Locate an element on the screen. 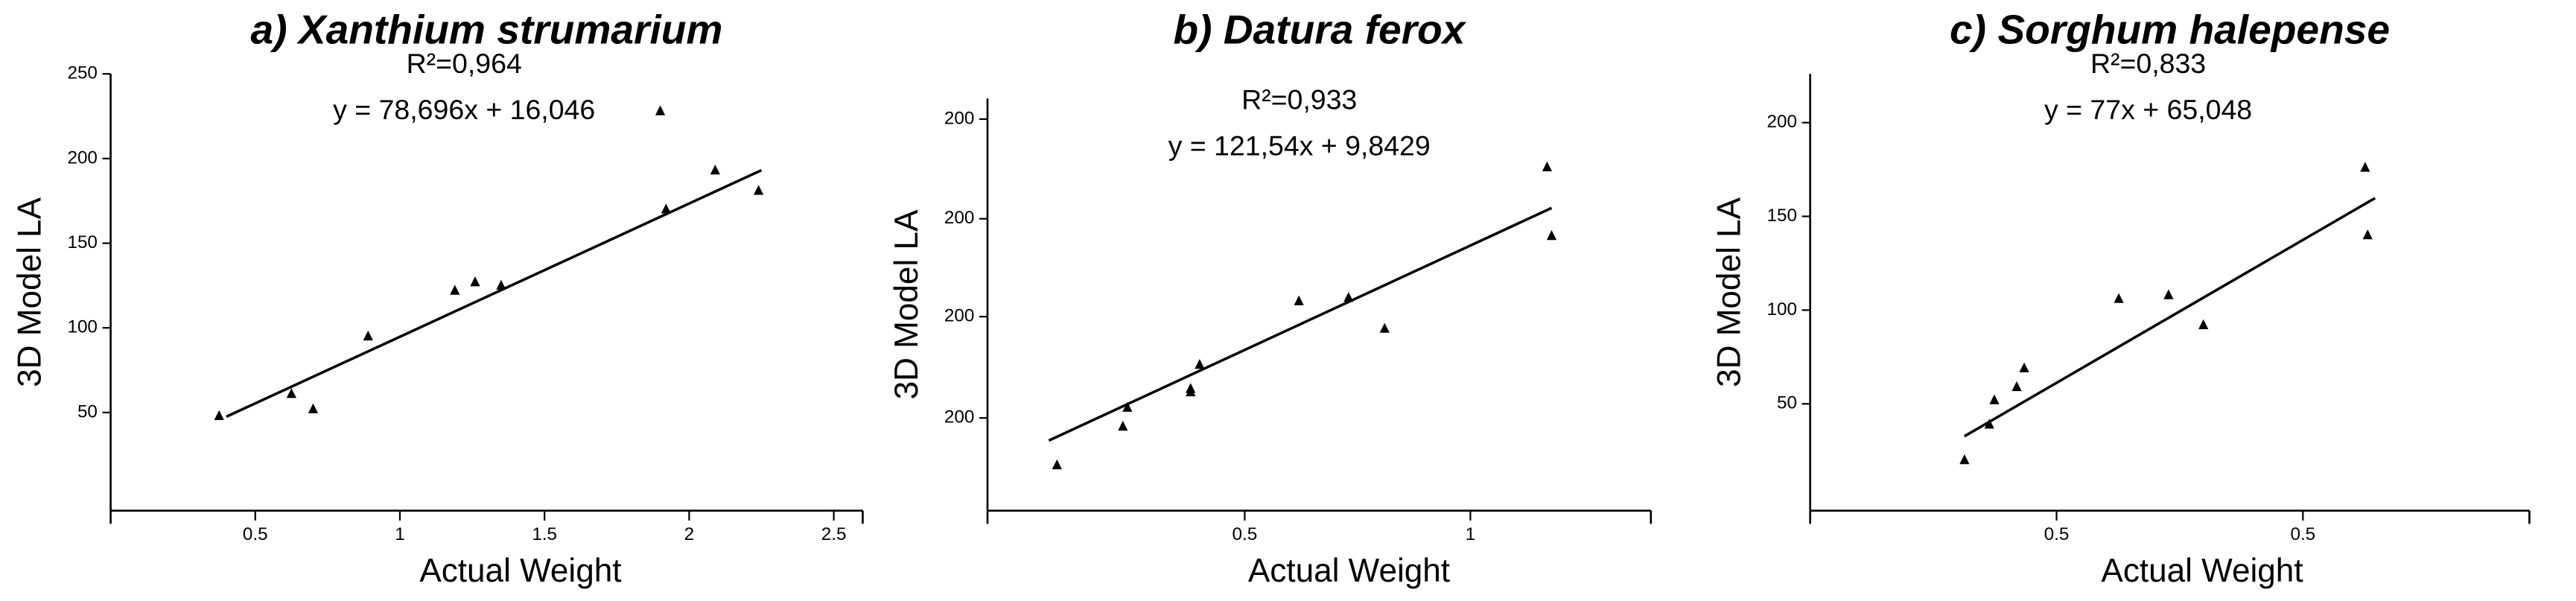  x-tick-label: 2 is located at coordinates (689, 534).